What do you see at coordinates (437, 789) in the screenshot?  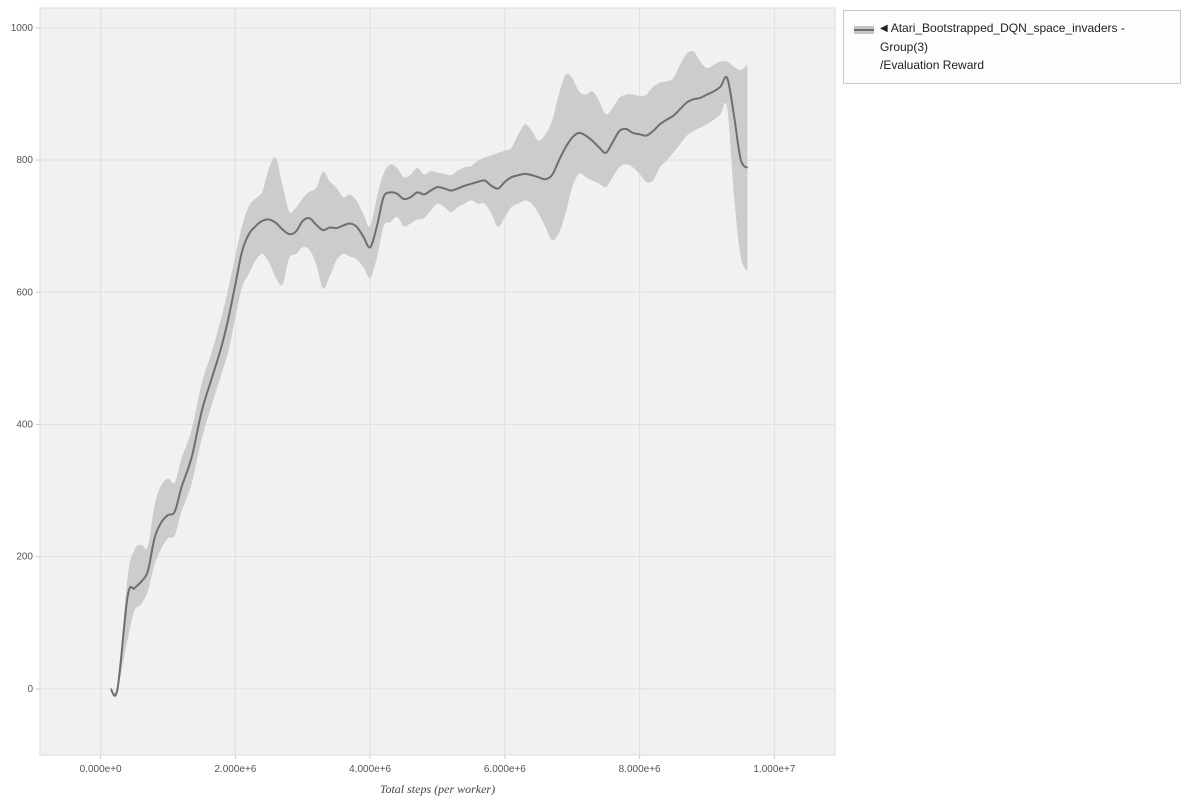 I see `x-axis-title: Total steps (per worker)` at bounding box center [437, 789].